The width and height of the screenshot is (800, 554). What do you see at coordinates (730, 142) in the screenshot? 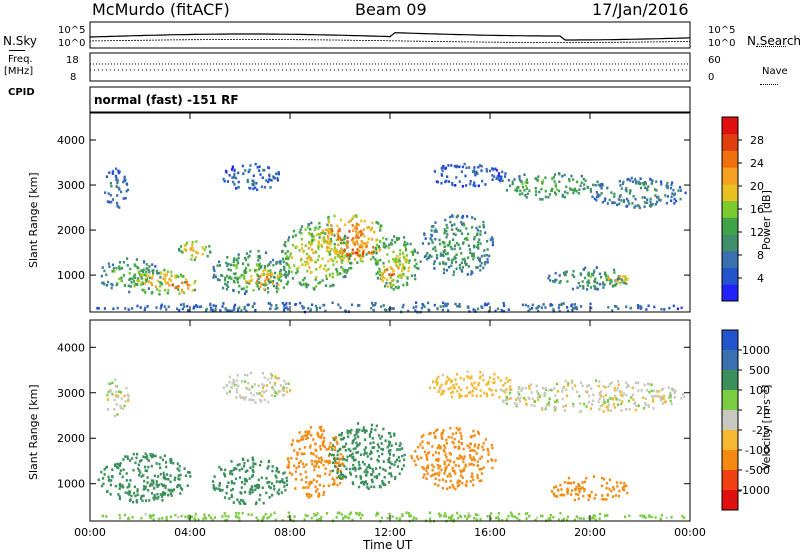
I see `power-colorbar-segment` at bounding box center [730, 142].